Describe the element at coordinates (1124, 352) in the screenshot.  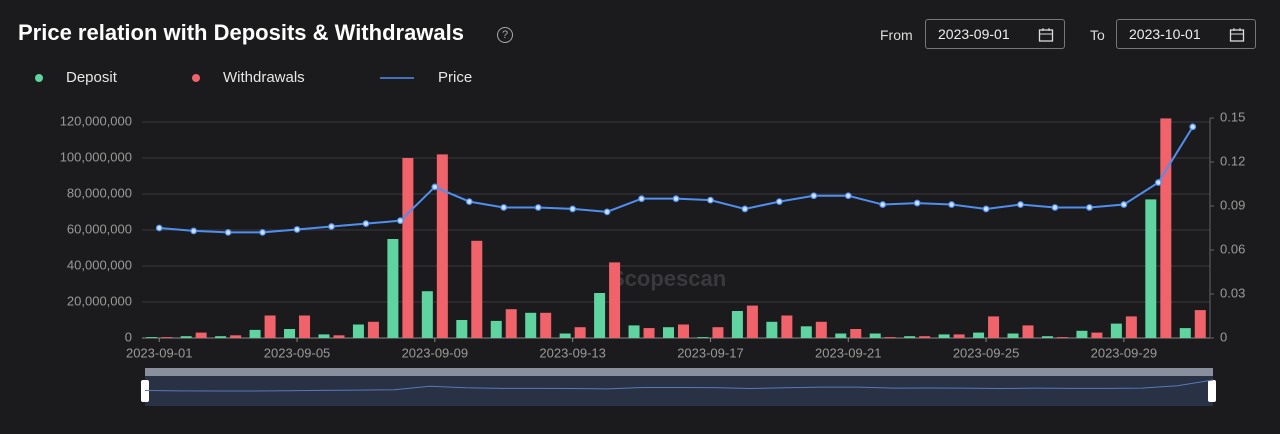
I see `x-tick-label: 2023-09-29` at that location.